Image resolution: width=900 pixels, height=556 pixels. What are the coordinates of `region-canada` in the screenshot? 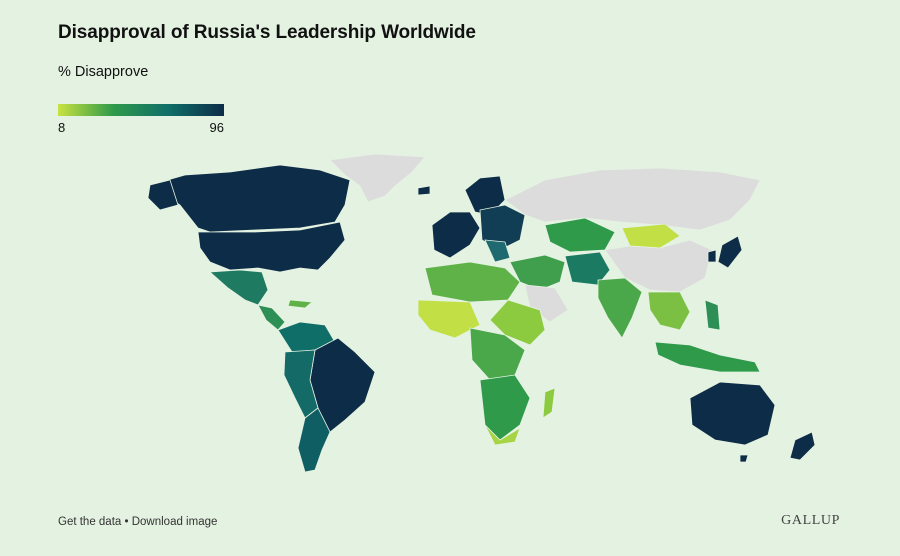 It's located at (250, 198).